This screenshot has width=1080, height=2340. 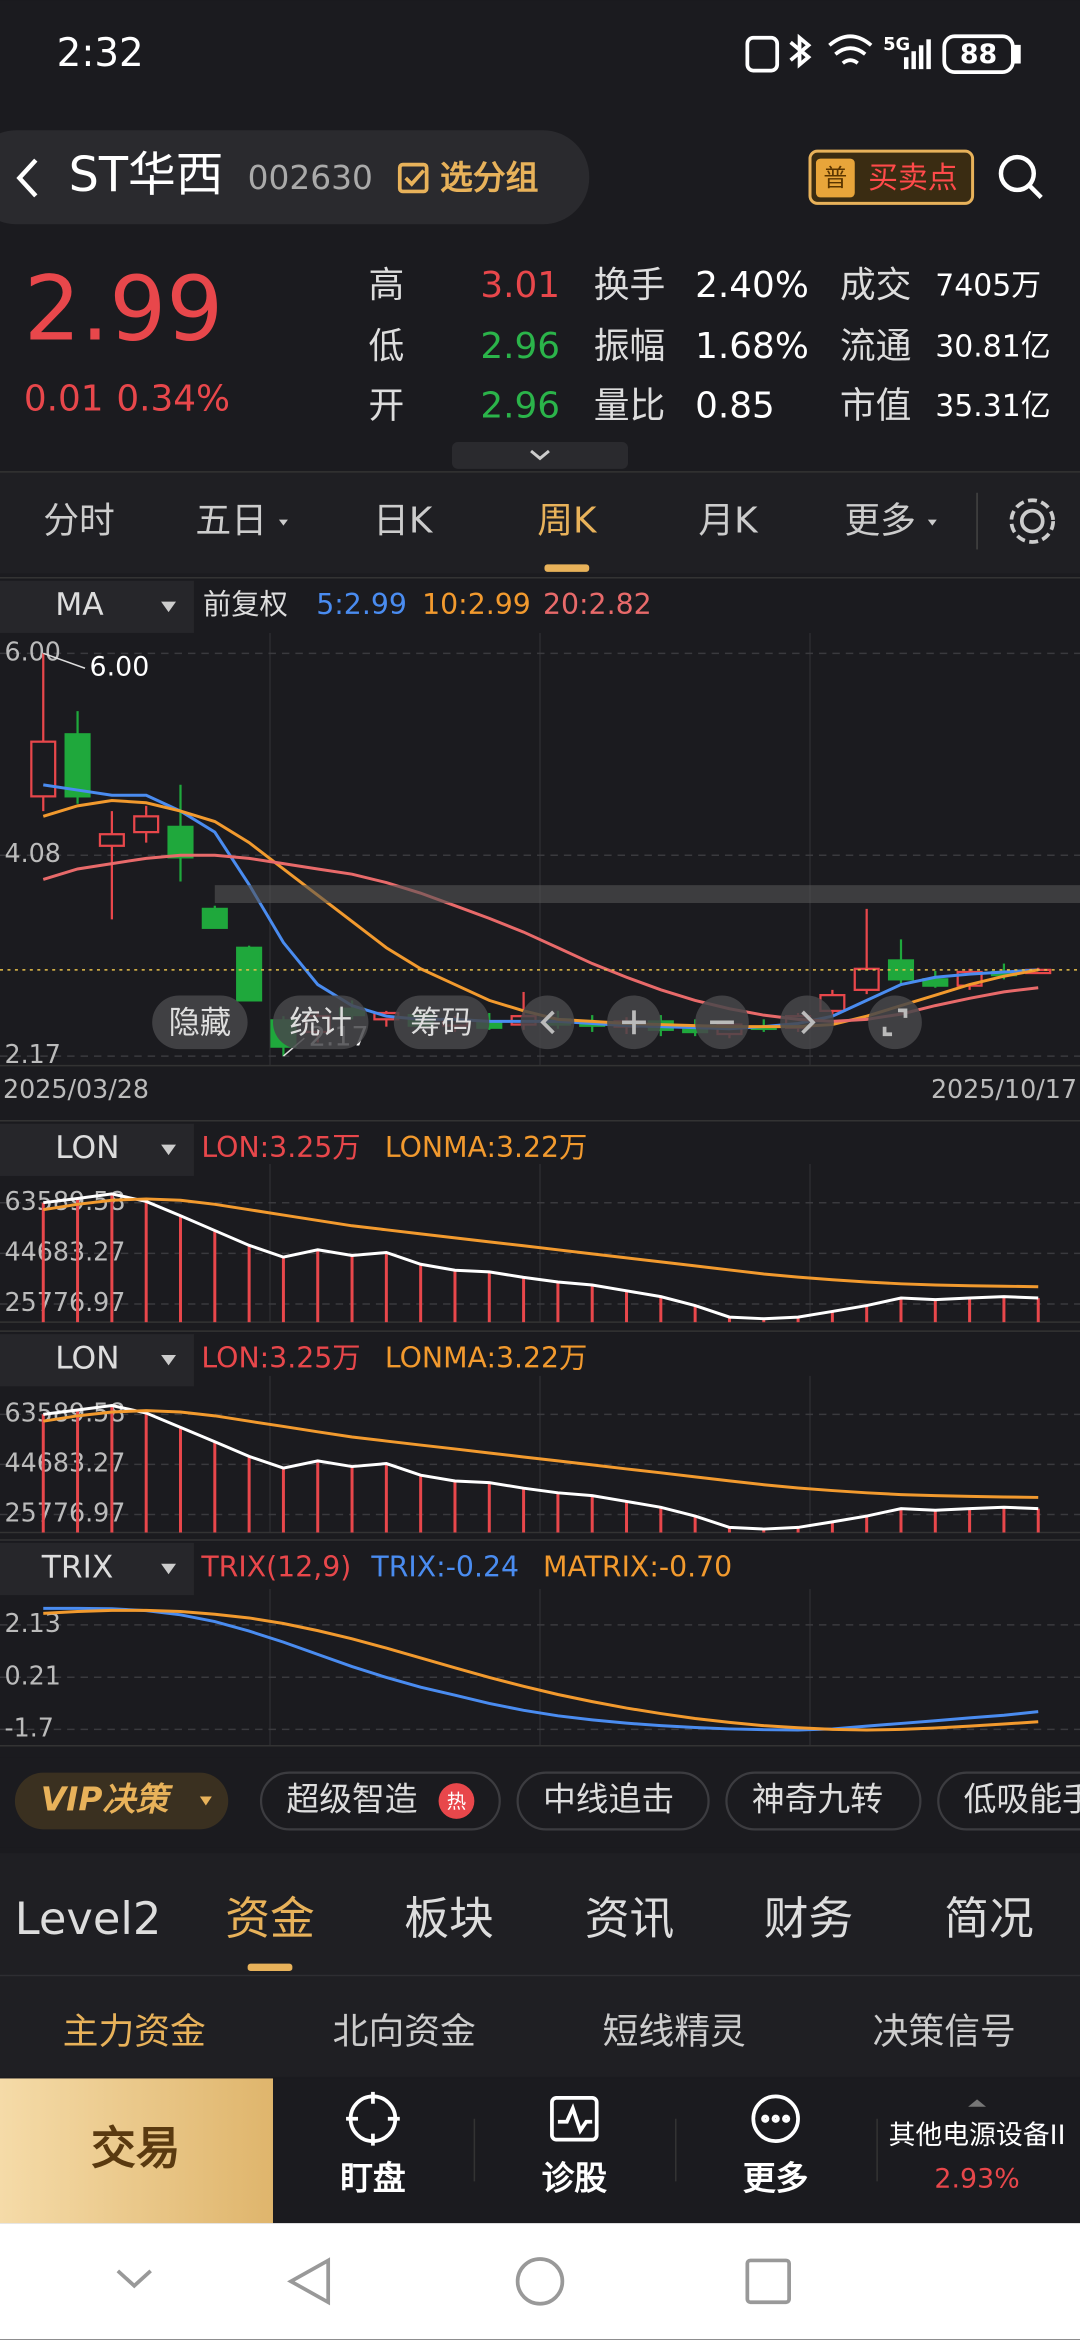 I want to click on bottom-item: 更多, so click(x=776, y=2178).